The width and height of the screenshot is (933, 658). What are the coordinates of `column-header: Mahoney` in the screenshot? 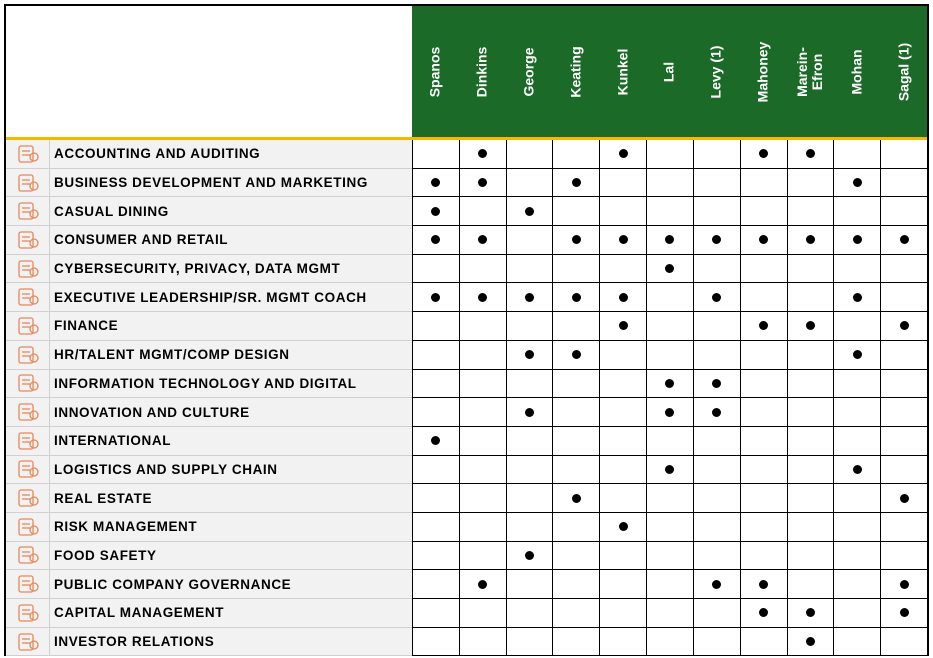 It's located at (763, 71).